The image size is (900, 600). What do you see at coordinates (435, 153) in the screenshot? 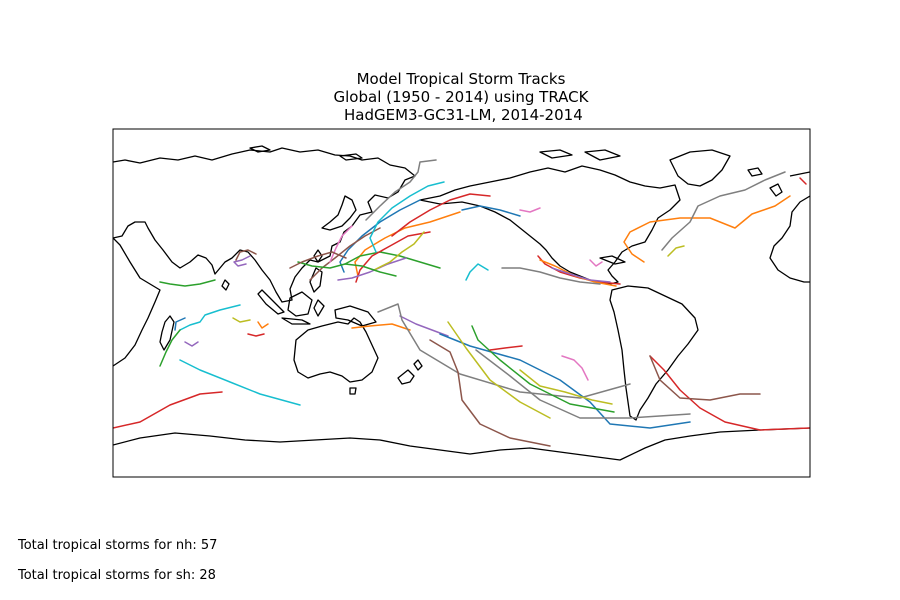
I see `coastline-arctic-islands` at bounding box center [435, 153].